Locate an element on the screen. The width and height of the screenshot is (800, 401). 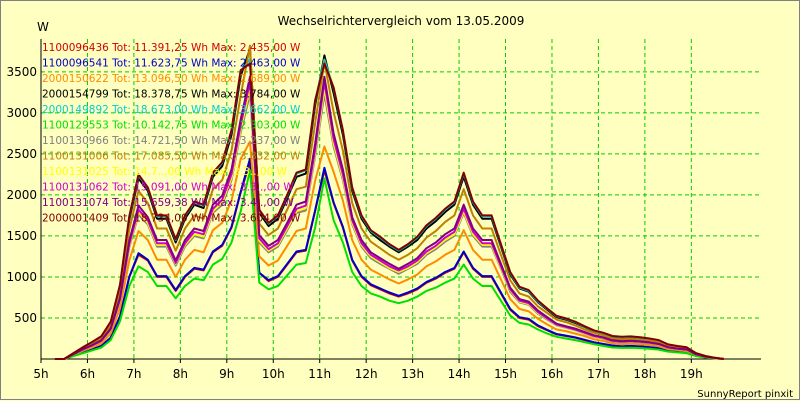
y-tick-label: 1500 is located at coordinates (21, 236).